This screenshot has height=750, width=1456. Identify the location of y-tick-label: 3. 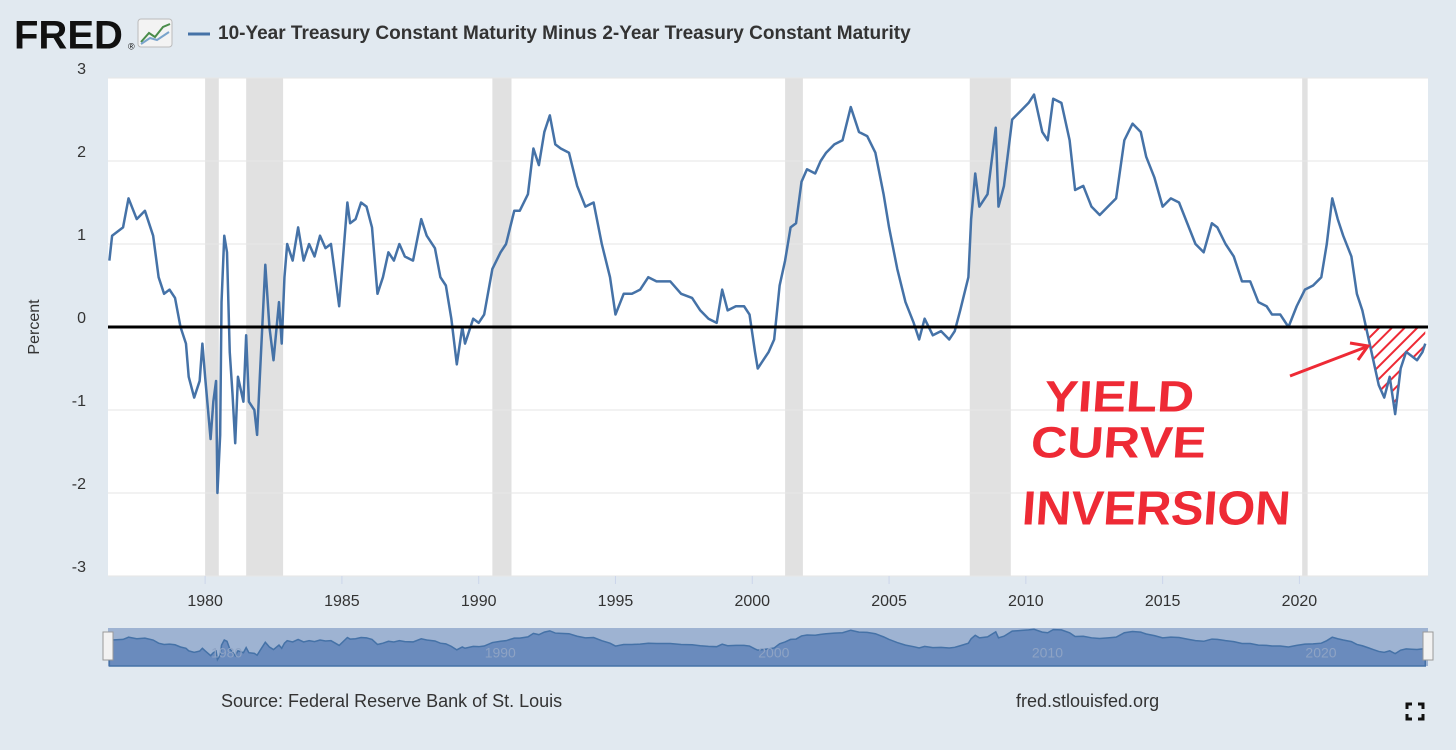
(81, 69).